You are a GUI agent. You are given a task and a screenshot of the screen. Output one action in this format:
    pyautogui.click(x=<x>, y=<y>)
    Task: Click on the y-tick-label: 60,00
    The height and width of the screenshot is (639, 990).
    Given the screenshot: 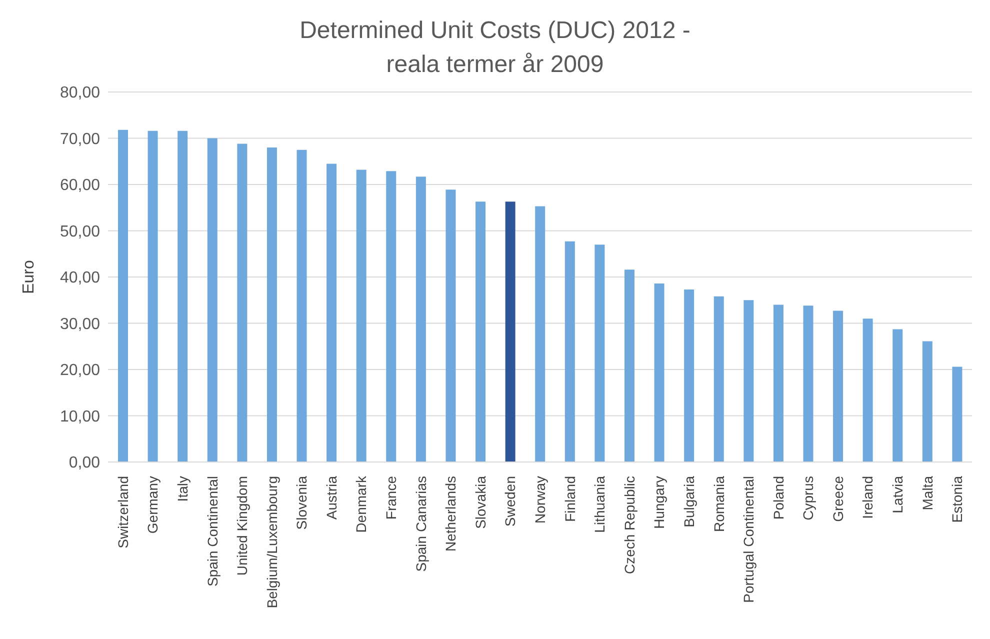 What is the action you would take?
    pyautogui.click(x=80, y=185)
    